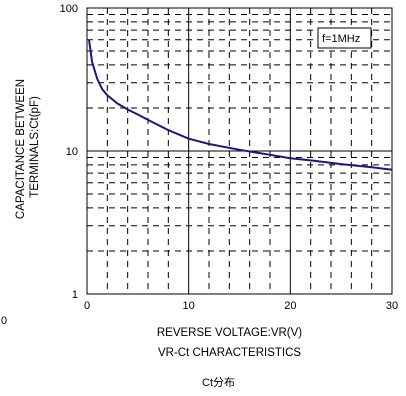  What do you see at coordinates (229, 333) in the screenshot?
I see `x-axis-label: REVERSE VOLTAGE:VR(V)` at bounding box center [229, 333].